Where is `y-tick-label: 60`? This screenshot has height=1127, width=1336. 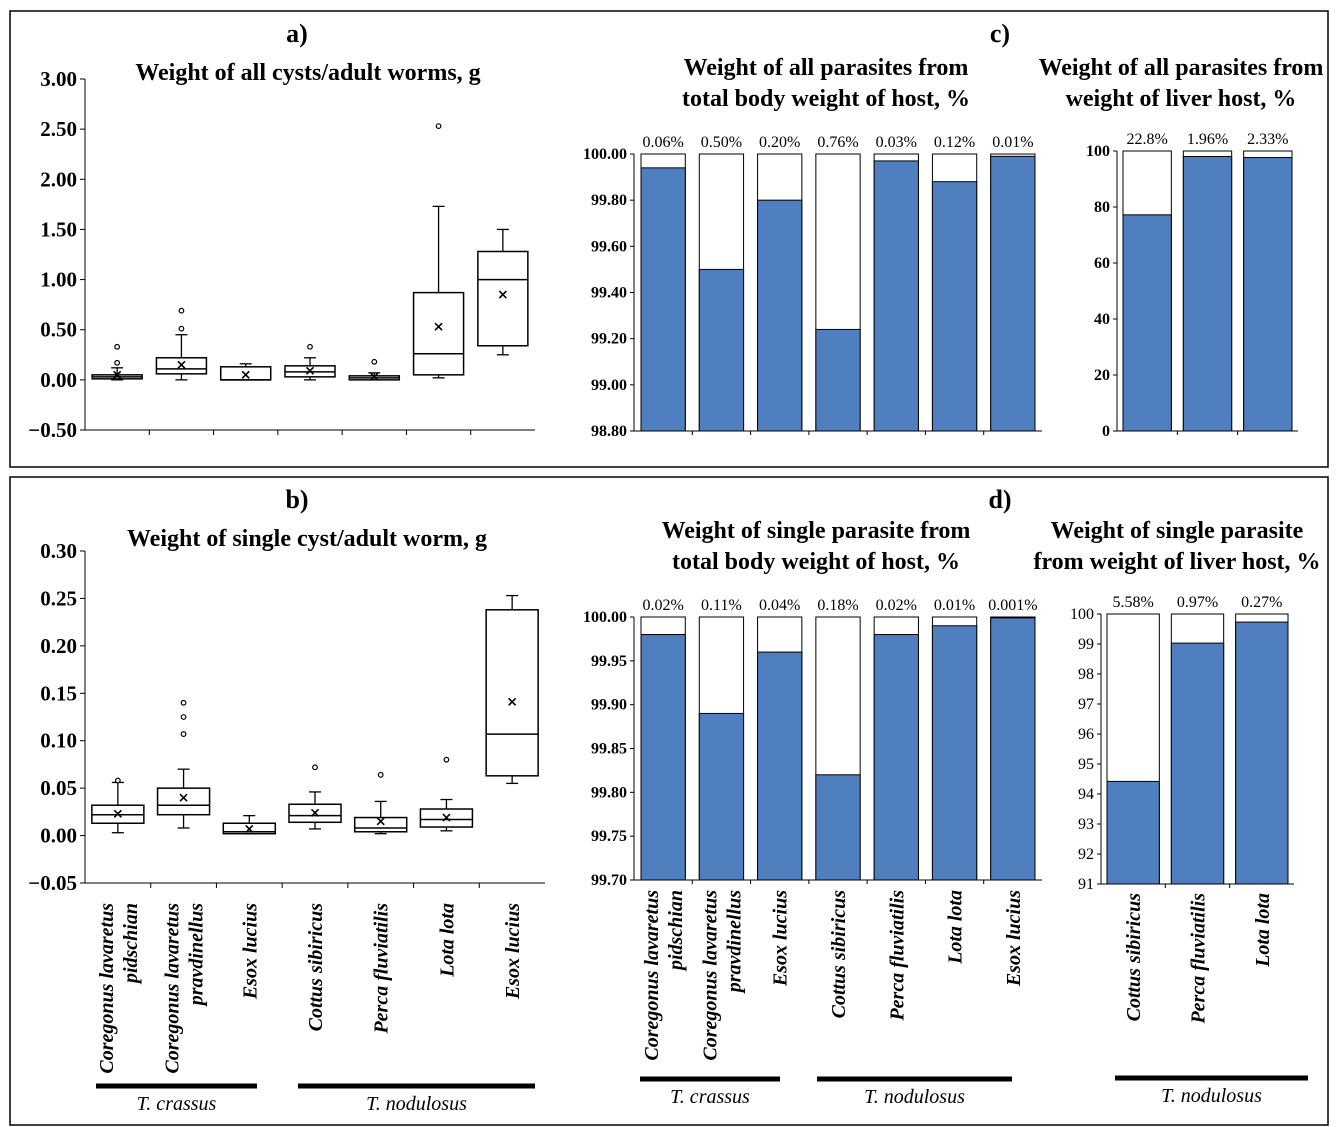 y-tick-label: 60 is located at coordinates (1102, 263).